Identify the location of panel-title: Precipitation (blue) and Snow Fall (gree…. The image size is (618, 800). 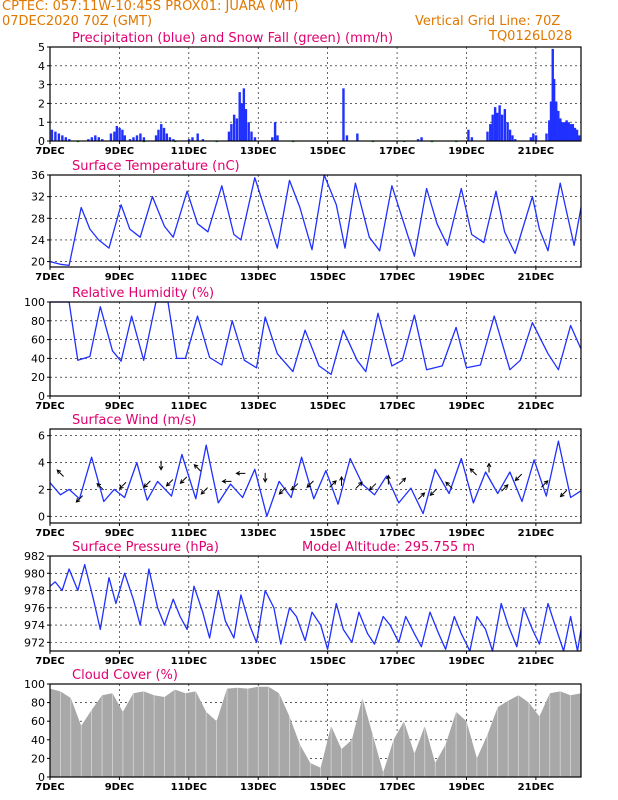
(232, 38).